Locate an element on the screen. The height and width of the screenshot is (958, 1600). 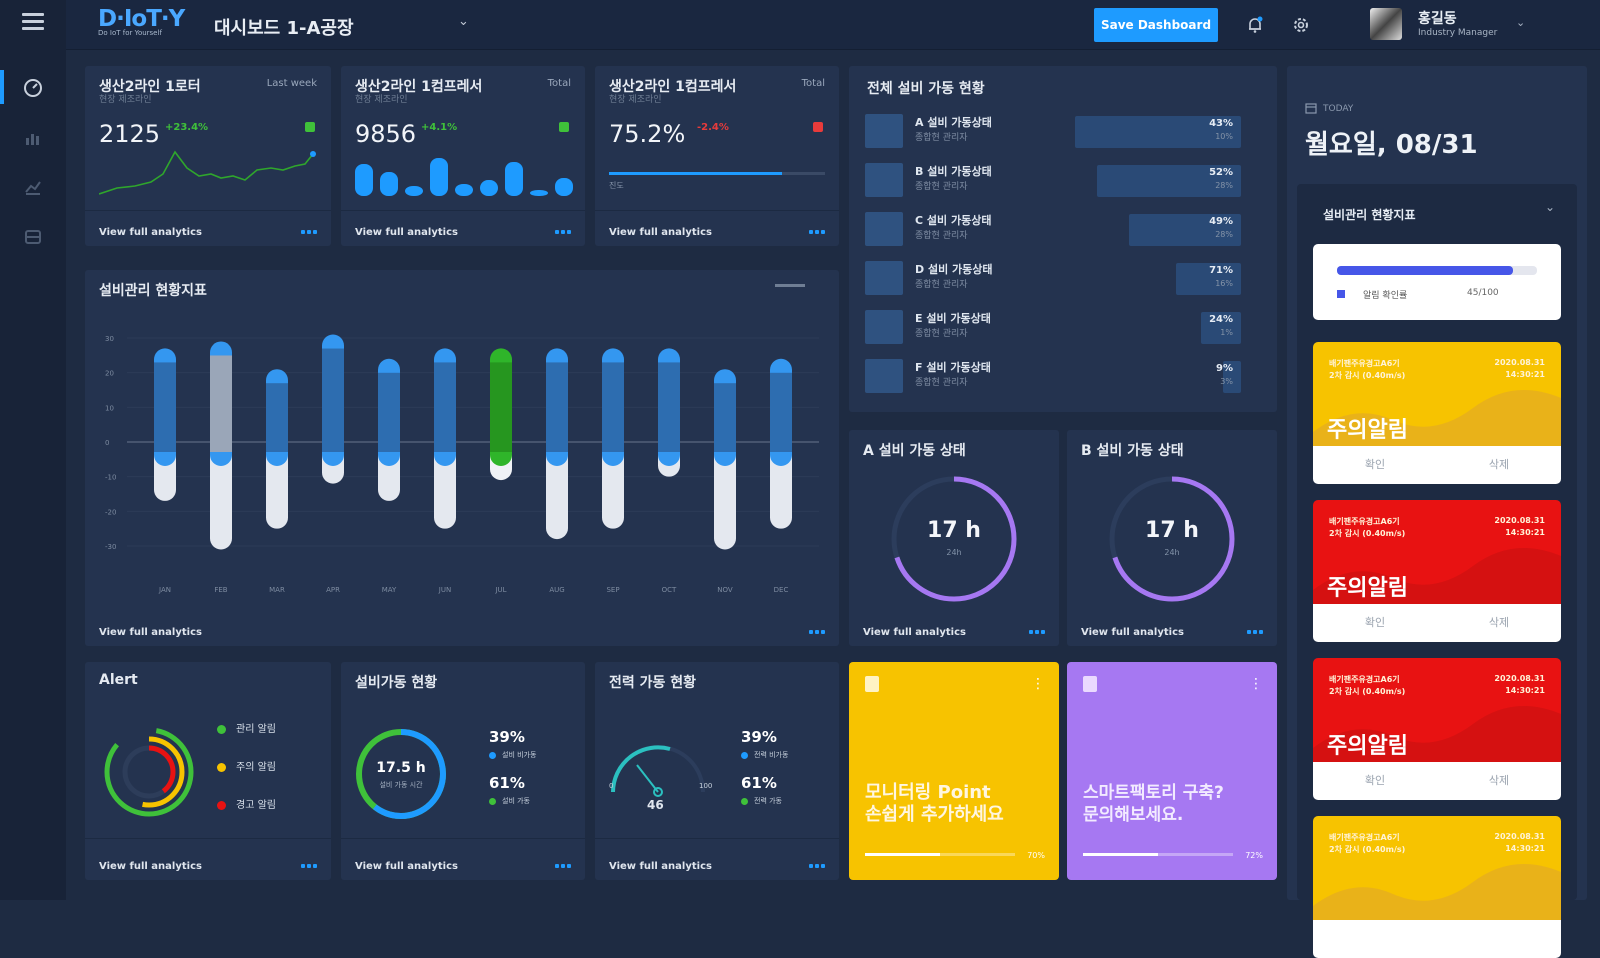
x-tick-label: MAY is located at coordinates (389, 590).